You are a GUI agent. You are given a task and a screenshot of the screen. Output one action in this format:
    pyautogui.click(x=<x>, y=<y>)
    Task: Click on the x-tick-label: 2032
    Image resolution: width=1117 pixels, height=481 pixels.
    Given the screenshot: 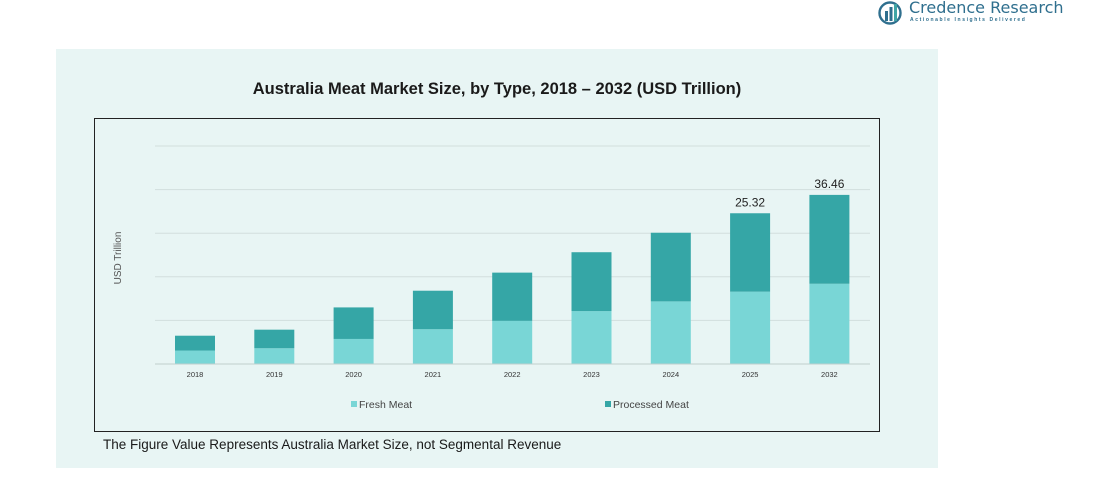 What is the action you would take?
    pyautogui.click(x=829, y=374)
    